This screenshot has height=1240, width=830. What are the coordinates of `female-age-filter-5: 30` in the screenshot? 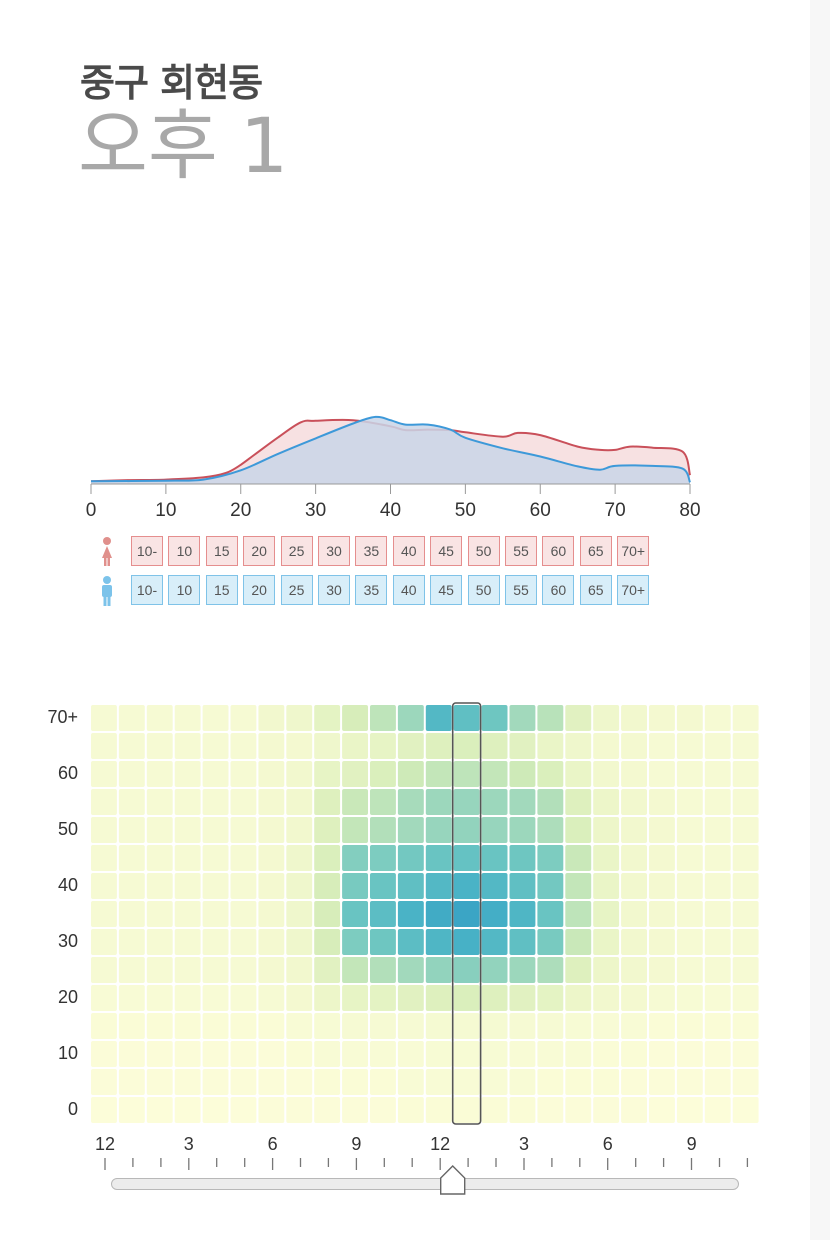 It's located at (334, 551).